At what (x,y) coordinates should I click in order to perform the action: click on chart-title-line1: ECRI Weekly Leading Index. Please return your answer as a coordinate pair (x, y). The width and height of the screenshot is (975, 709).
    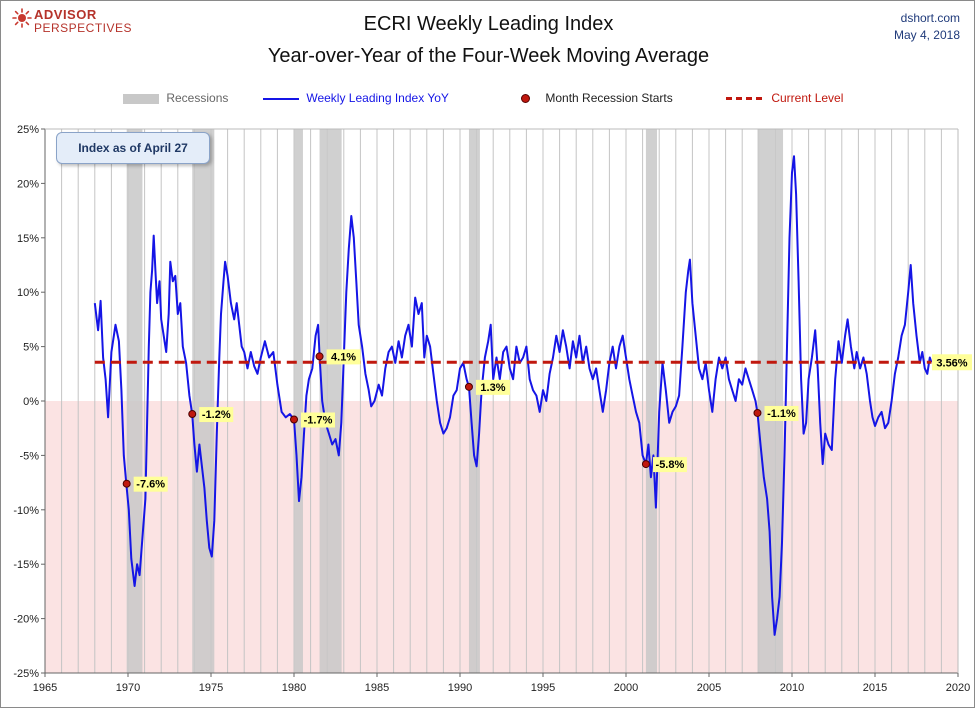
    Looking at the image, I should click on (488, 24).